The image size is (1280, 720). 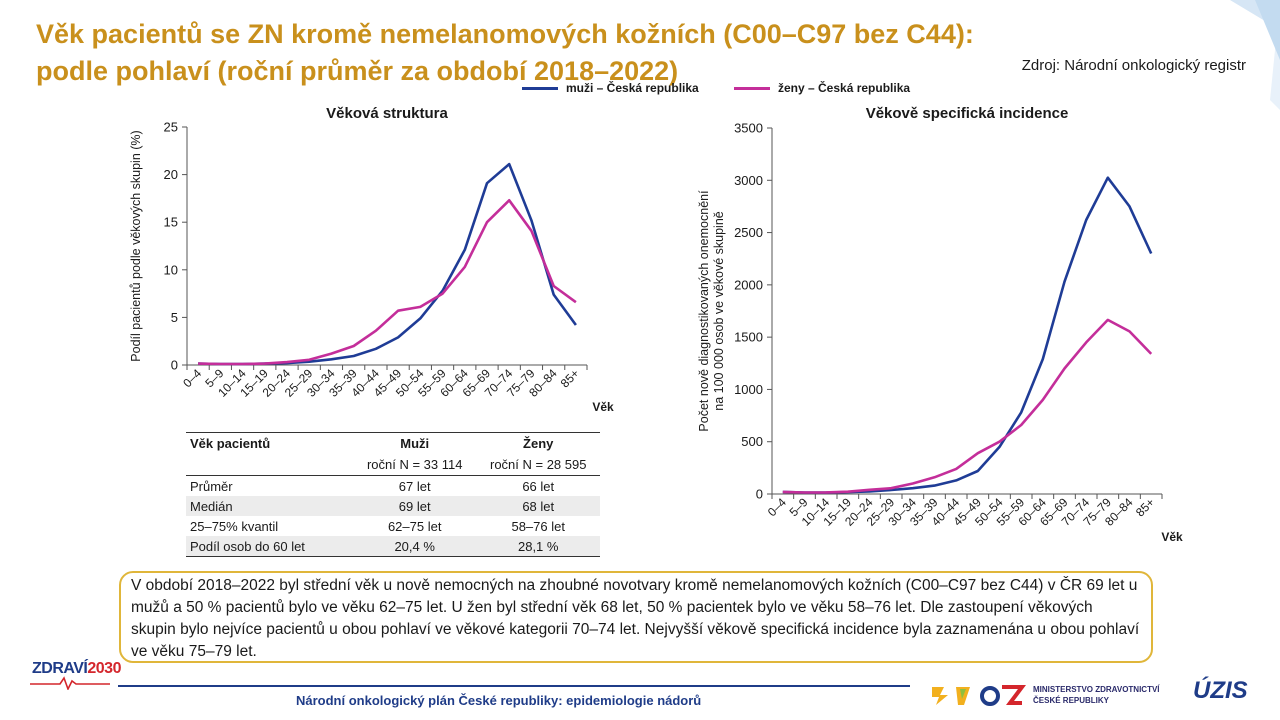 What do you see at coordinates (538, 506) in the screenshot?
I see `stats-cell: 68 let` at bounding box center [538, 506].